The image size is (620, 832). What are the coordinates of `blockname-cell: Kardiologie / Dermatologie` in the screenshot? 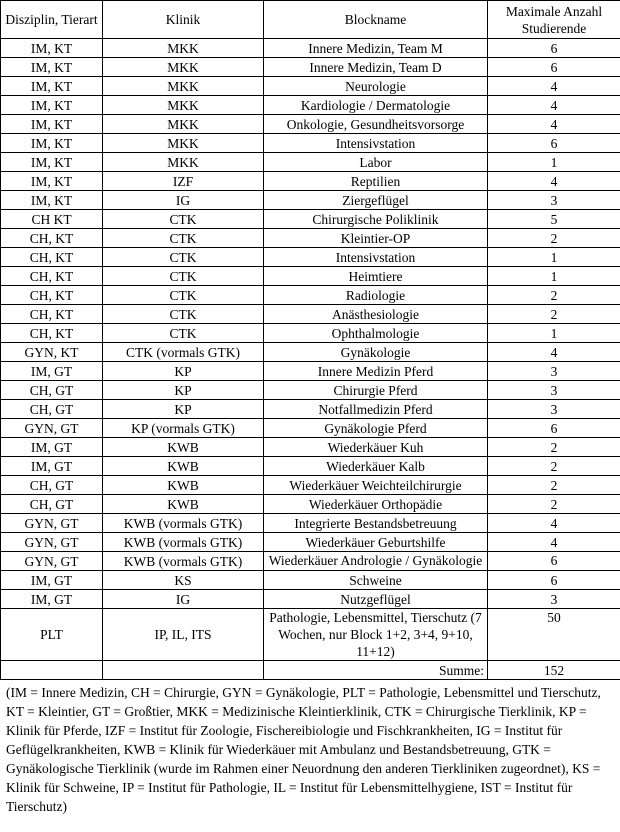 It's located at (375, 105).